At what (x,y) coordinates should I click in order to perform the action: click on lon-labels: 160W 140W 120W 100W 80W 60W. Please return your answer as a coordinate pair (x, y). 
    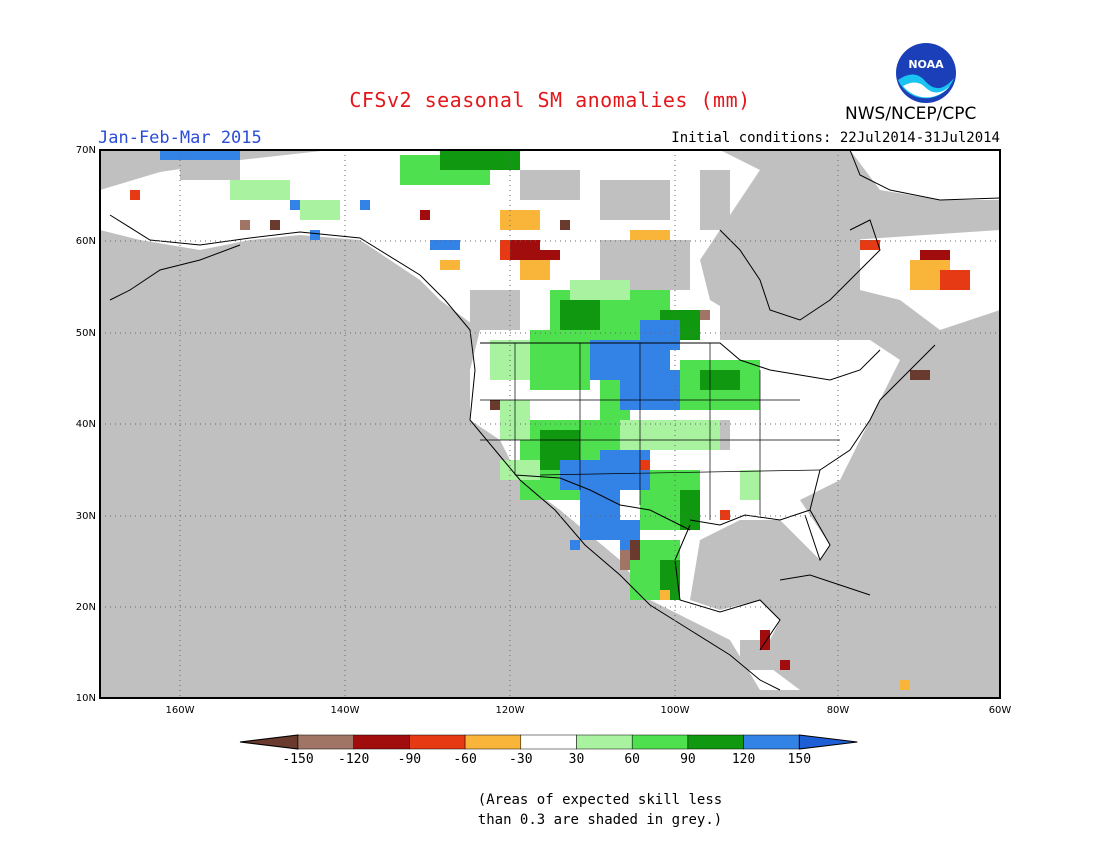
    Looking at the image, I should click on (589, 710).